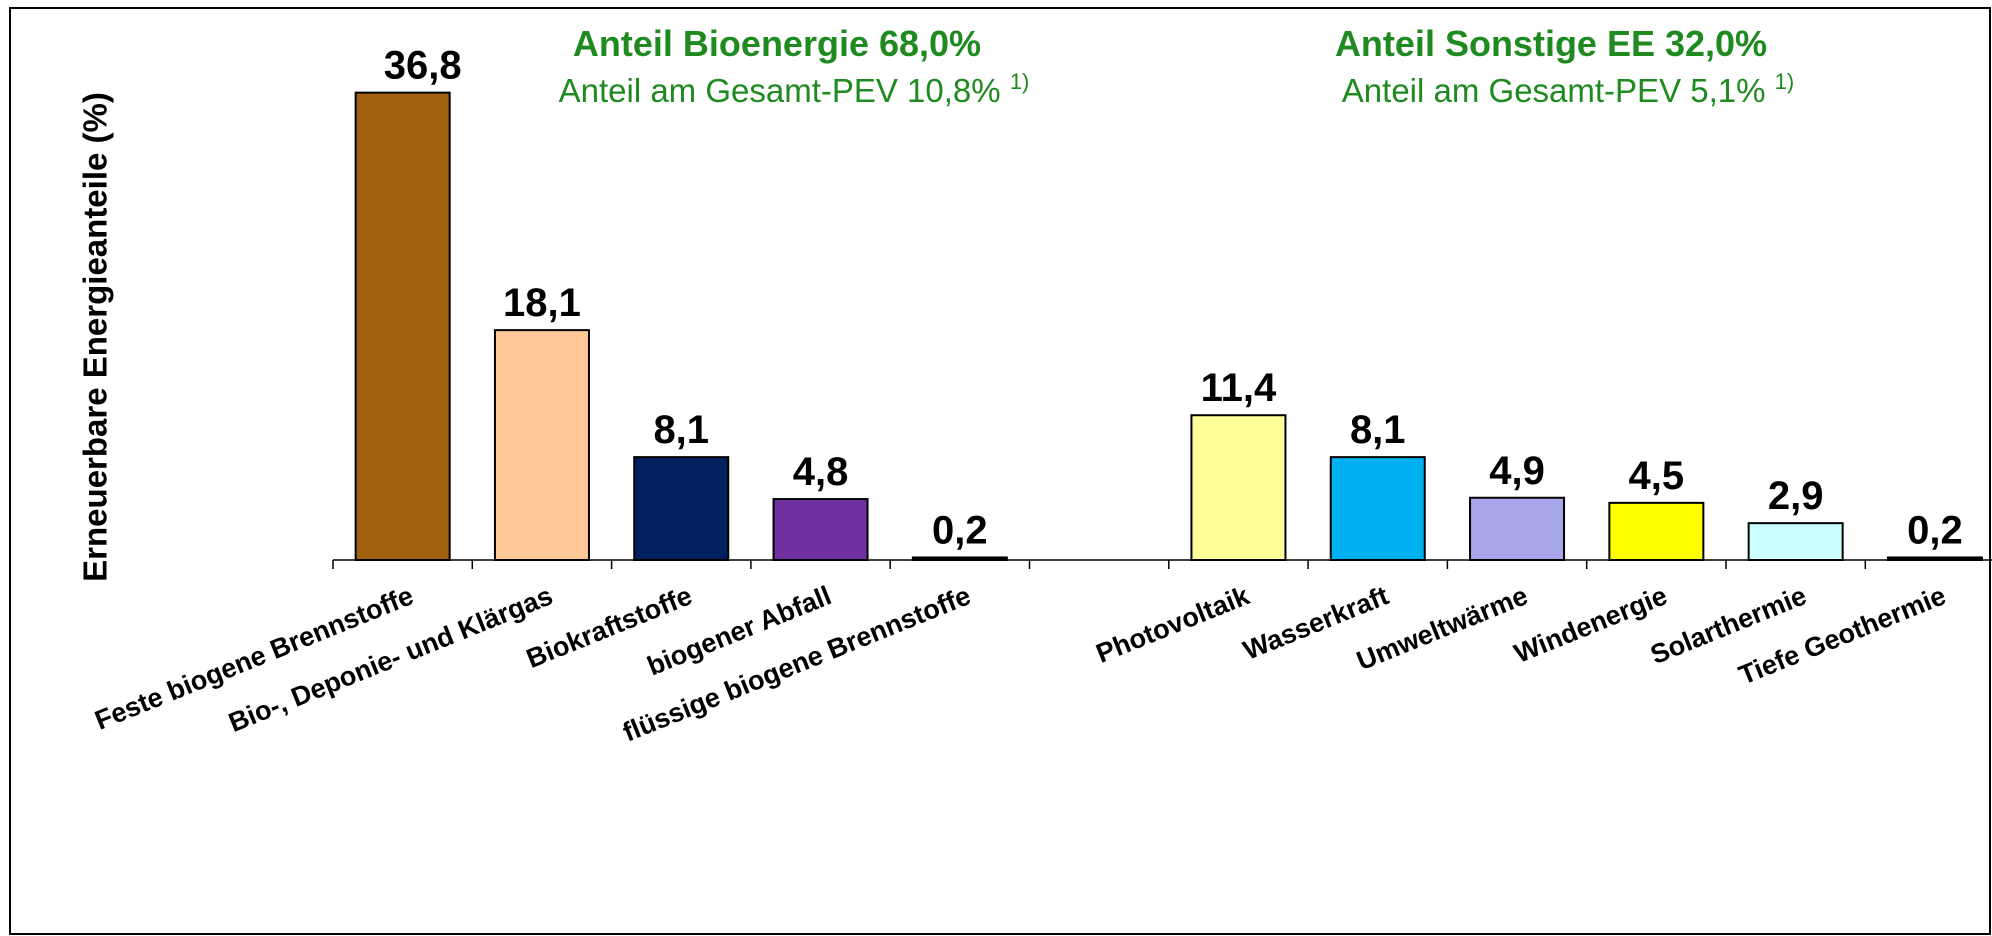 The image size is (1992, 936). I want to click on value-label: 4,9, so click(1517, 471).